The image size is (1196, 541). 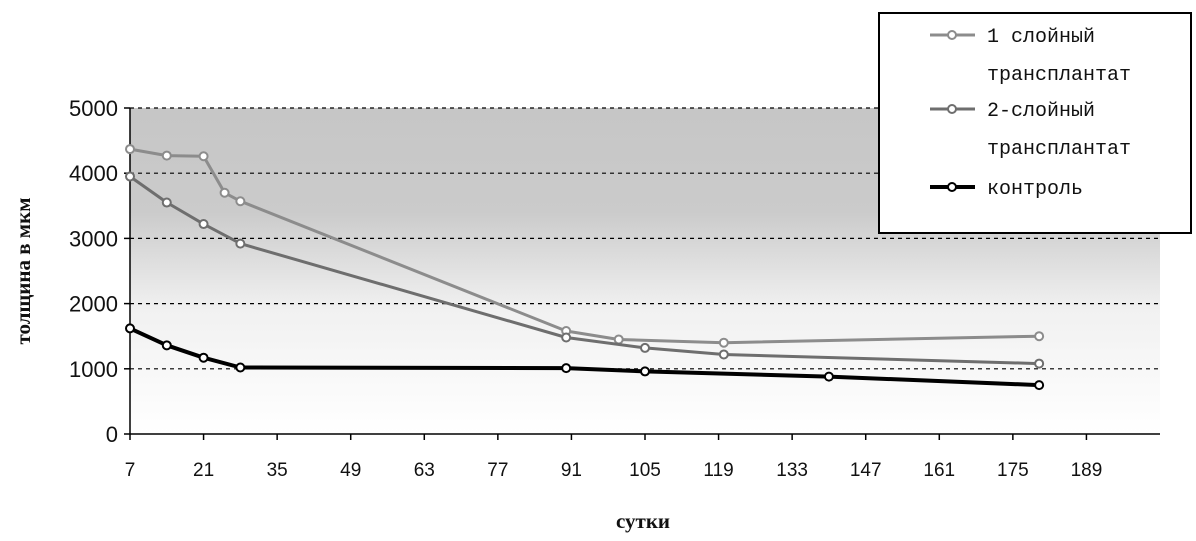 I want to click on y-tick-label-3: 3000, so click(x=93, y=238).